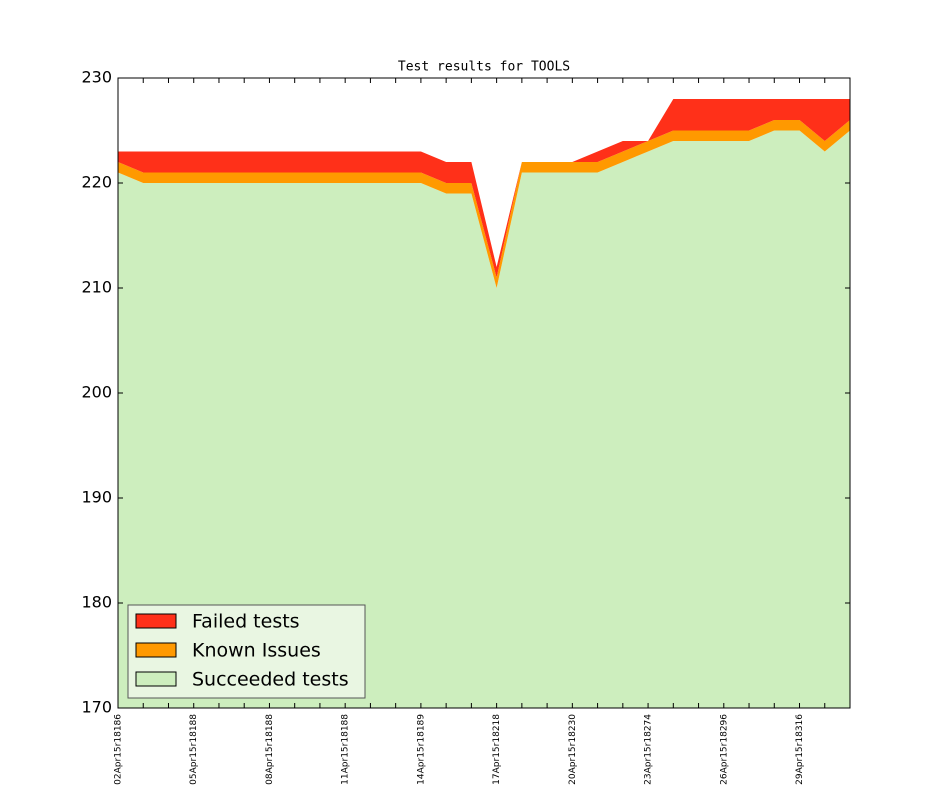 This screenshot has width=944, height=787. I want to click on y-tick-label: 210, so click(96, 287).